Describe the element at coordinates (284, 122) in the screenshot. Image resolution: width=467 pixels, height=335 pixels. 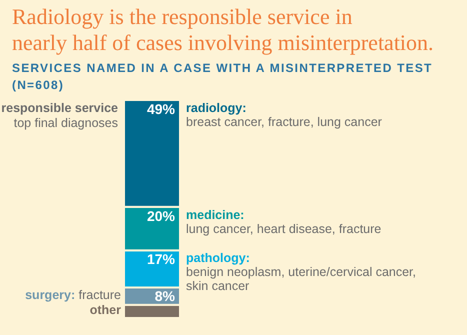
I see `text: breast cancer, fracture, lung cancer` at that location.